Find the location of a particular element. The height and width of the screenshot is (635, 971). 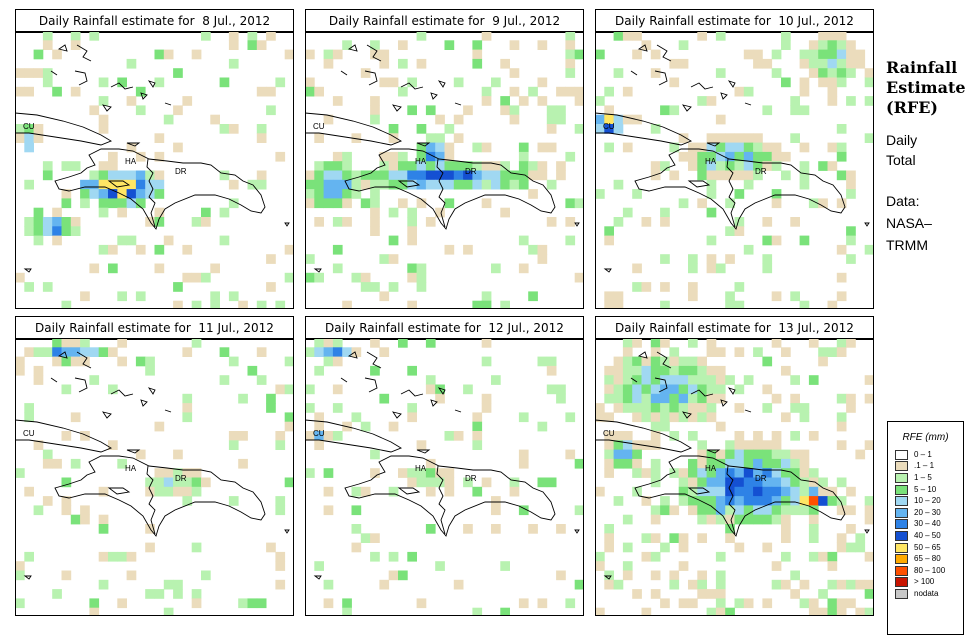

legend-item: > 100 is located at coordinates (920, 583).